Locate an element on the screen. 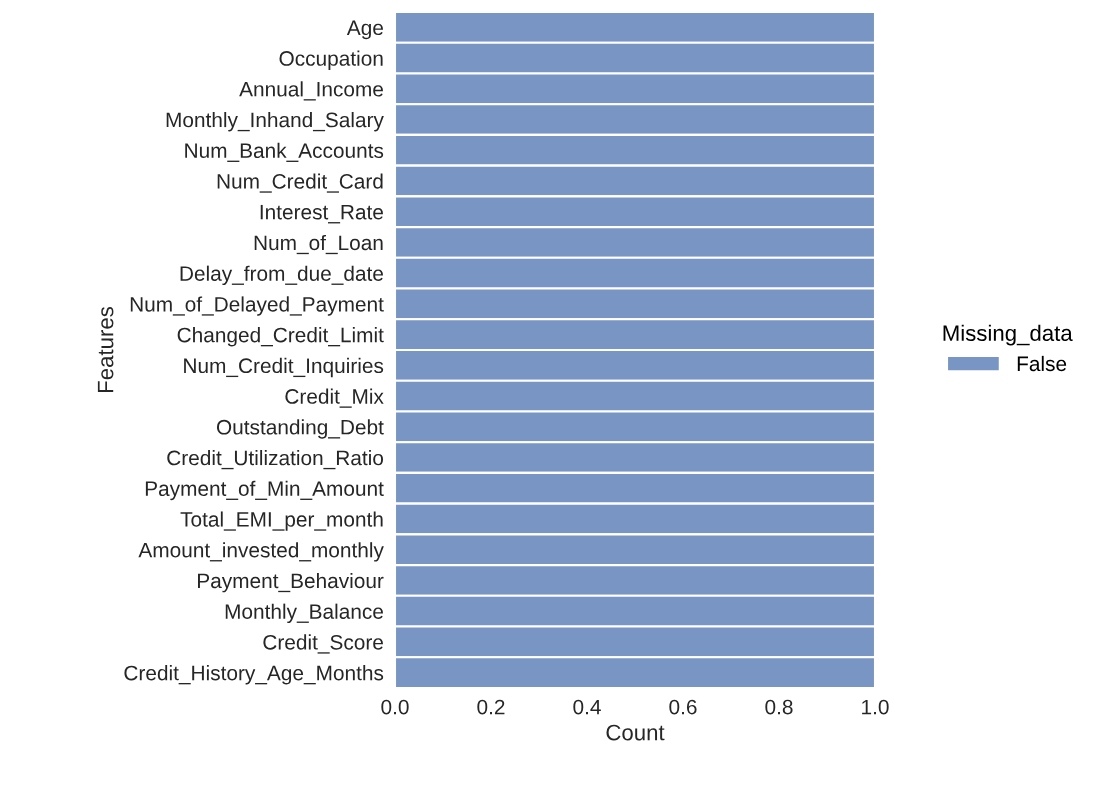  x-tick-label: 1.0 is located at coordinates (875, 707).